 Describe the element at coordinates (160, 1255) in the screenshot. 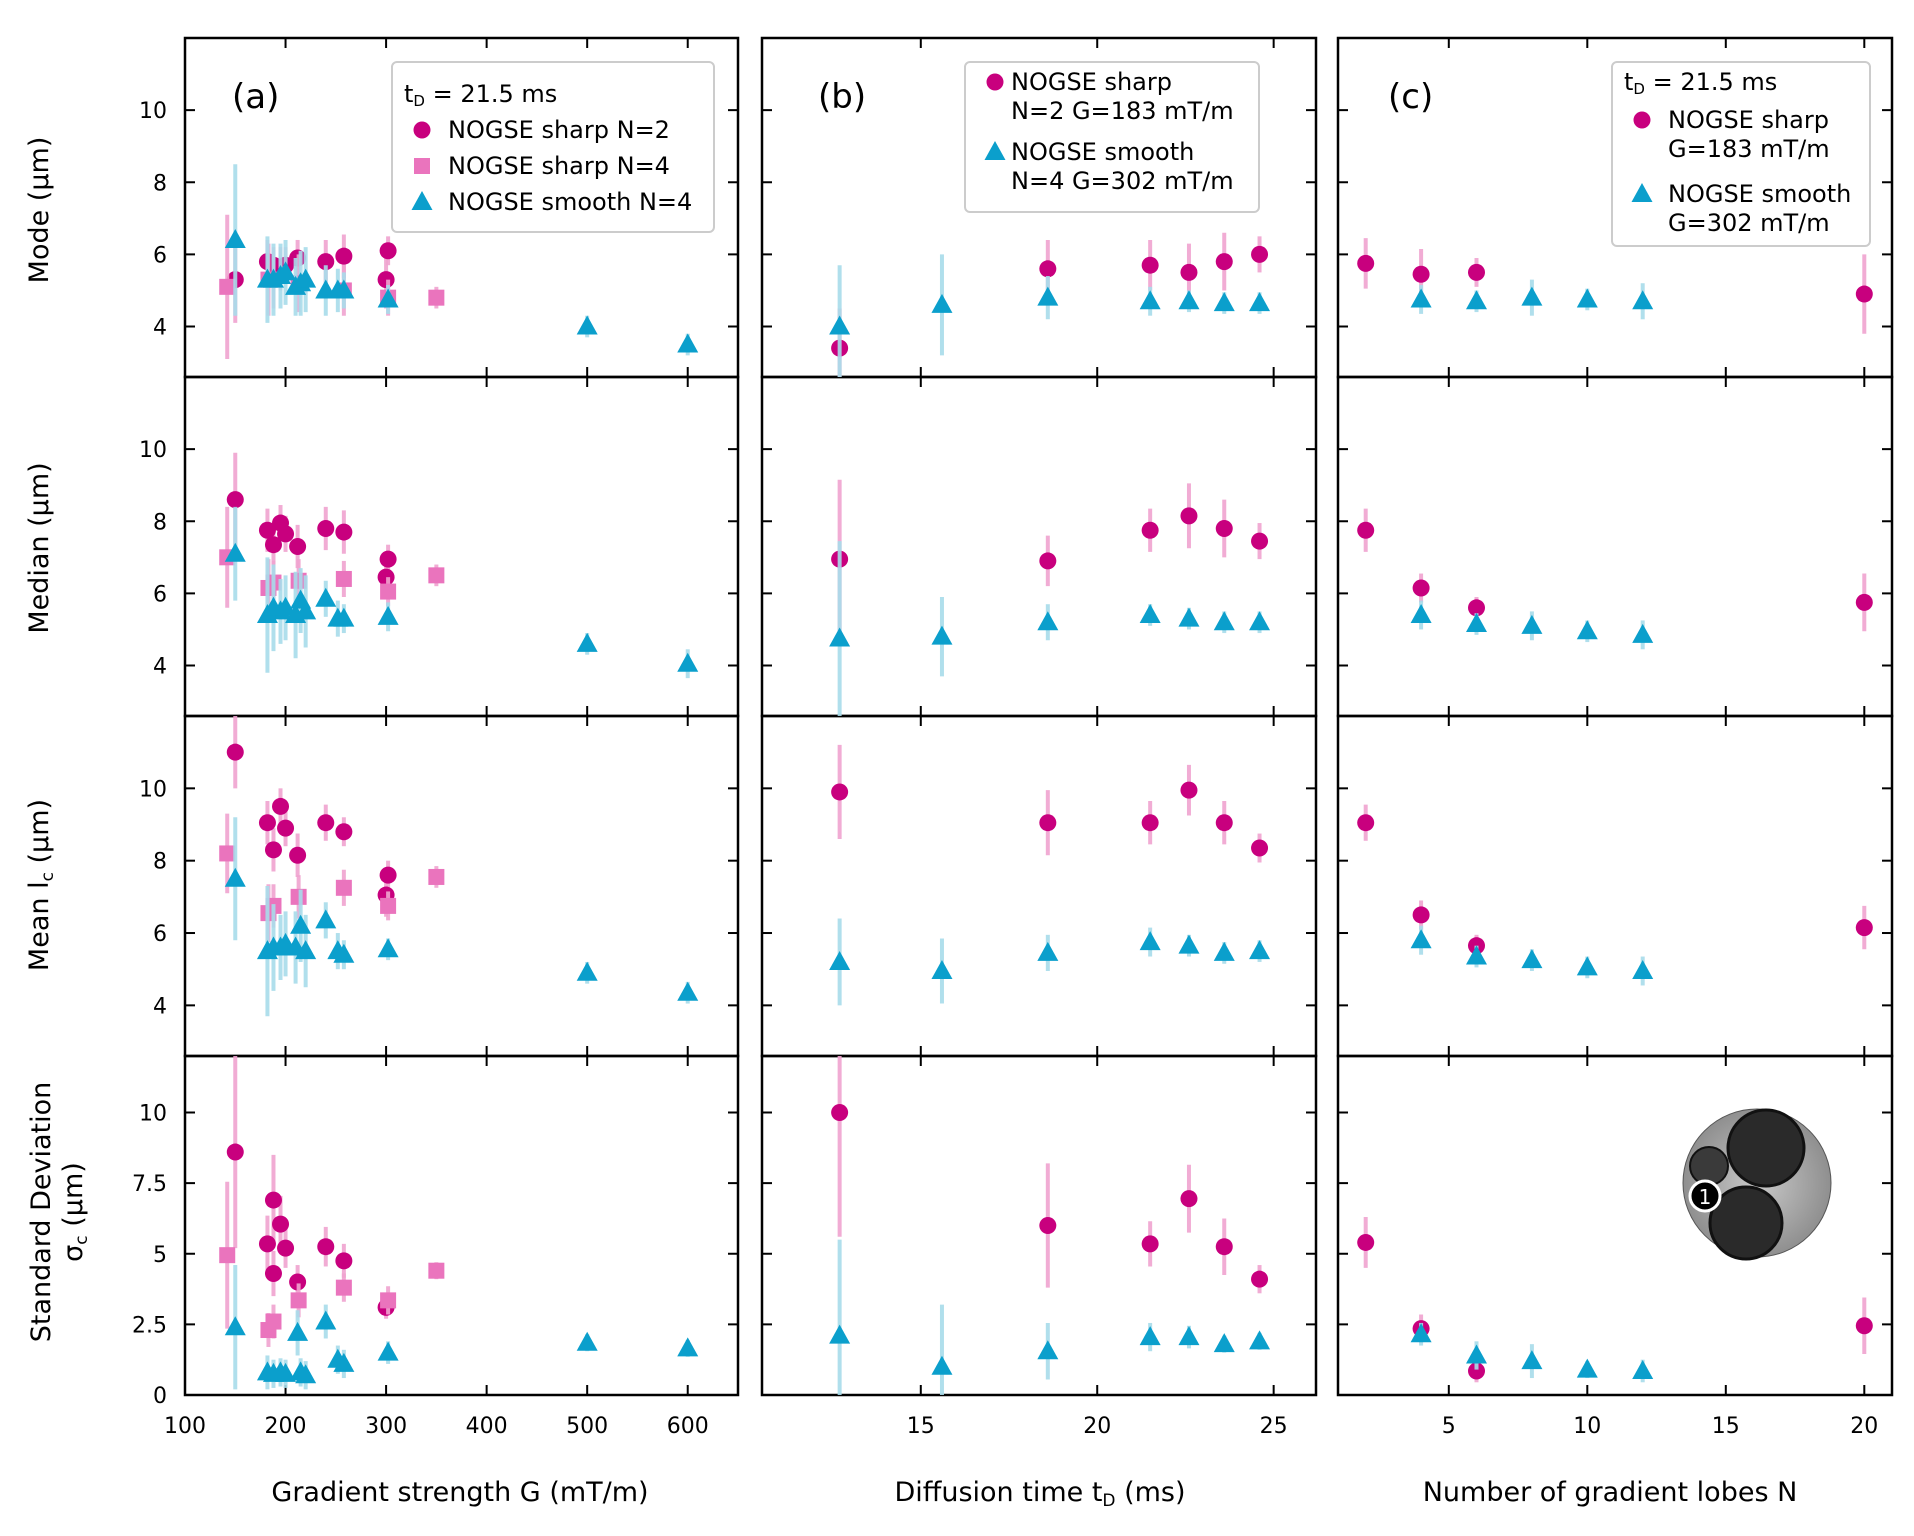

I see `y-tick-label: 5` at that location.